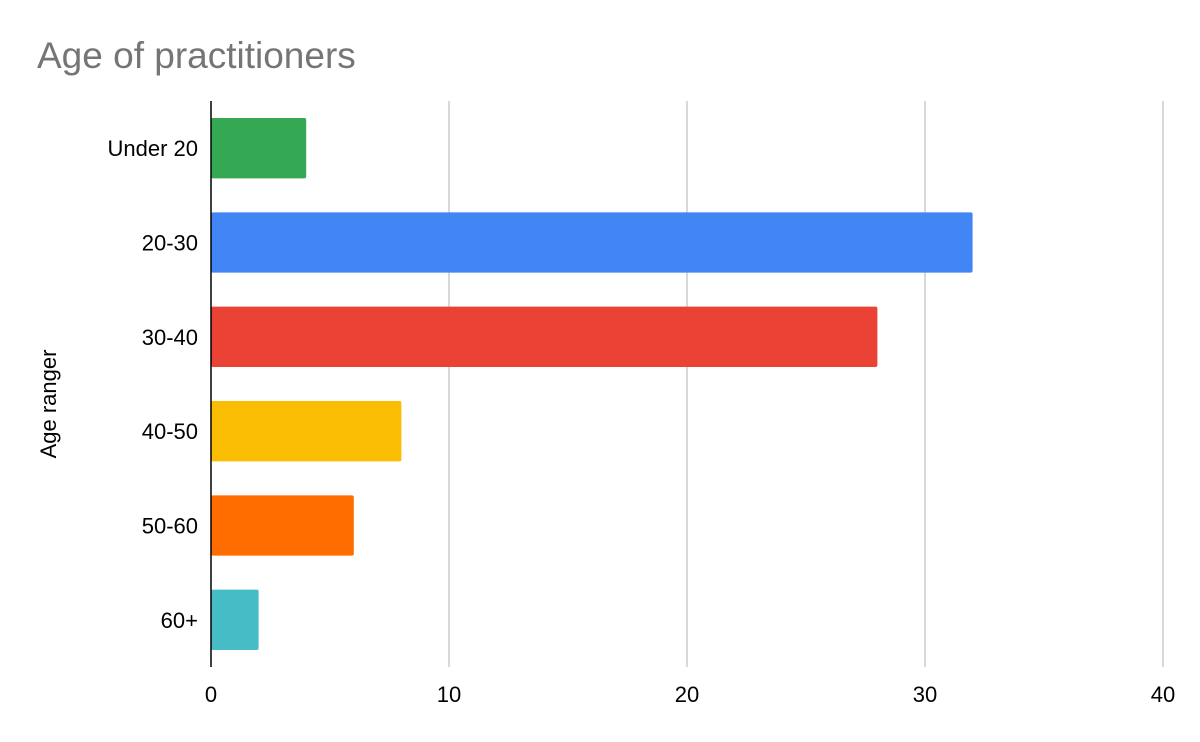  Describe the element at coordinates (170, 337) in the screenshot. I see `category-label: 30-40` at that location.